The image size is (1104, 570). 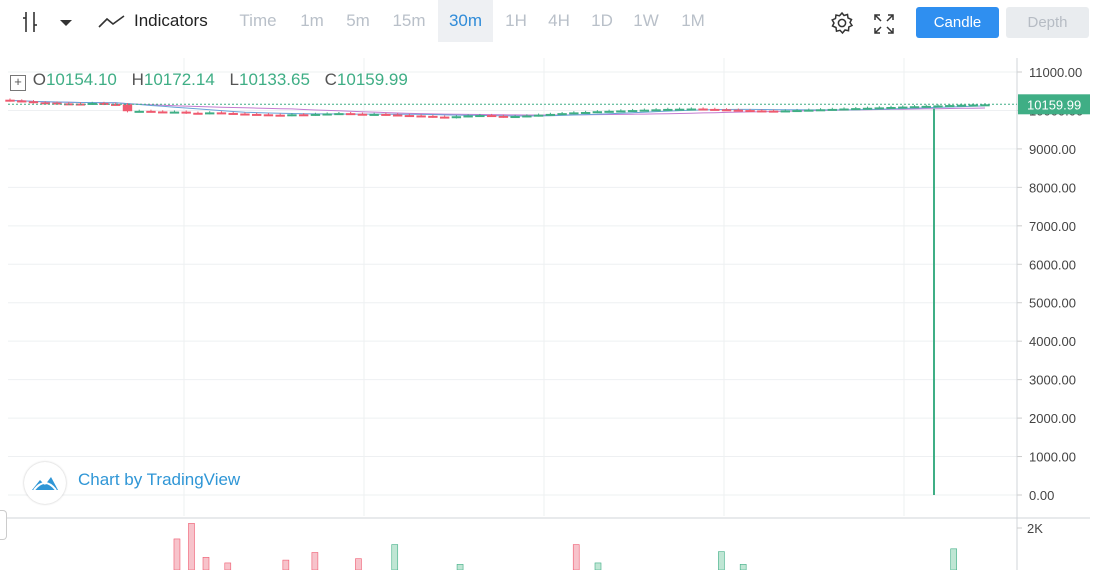 I want to click on legend-high-key: H, so click(x=137, y=79).